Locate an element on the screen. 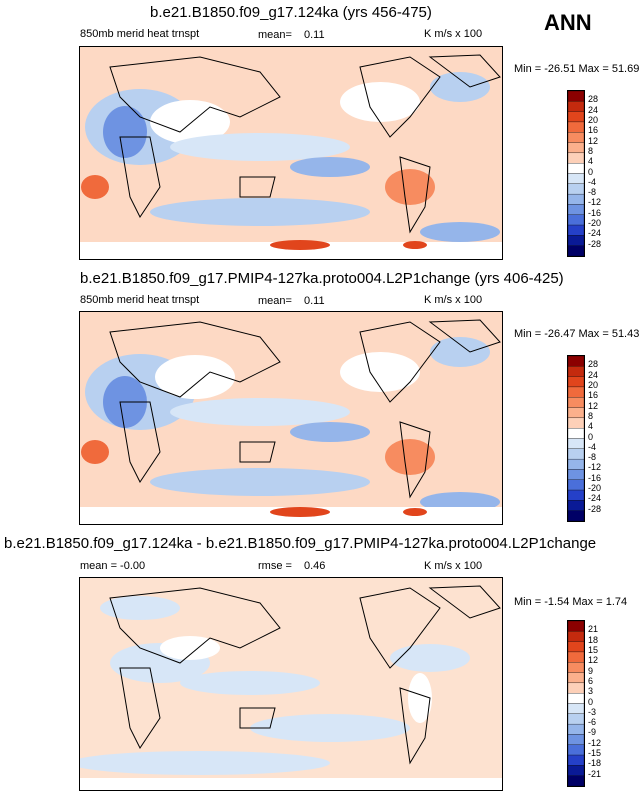  panel2-mean-value: 0.11 is located at coordinates (314, 301).